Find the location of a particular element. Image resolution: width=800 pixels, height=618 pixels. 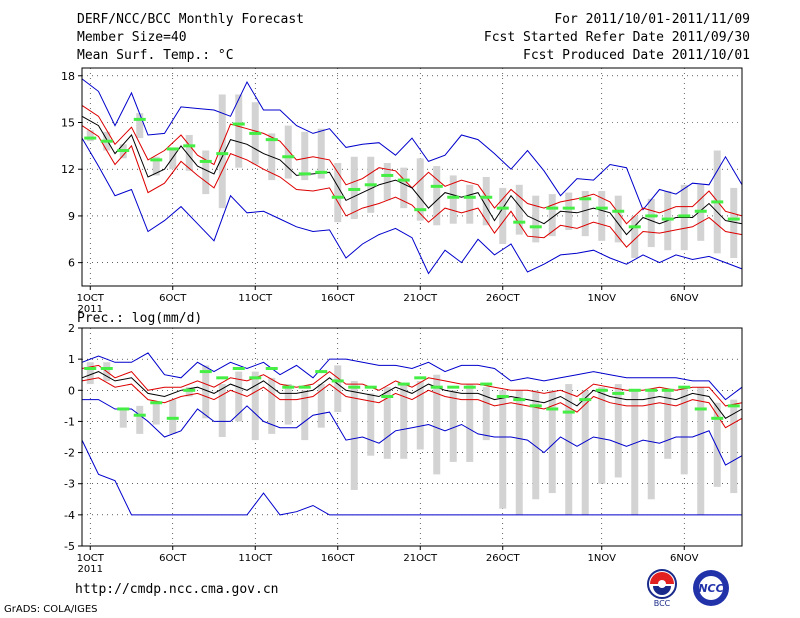

temperature-xtick-label: 26OCT is located at coordinates (503, 298).